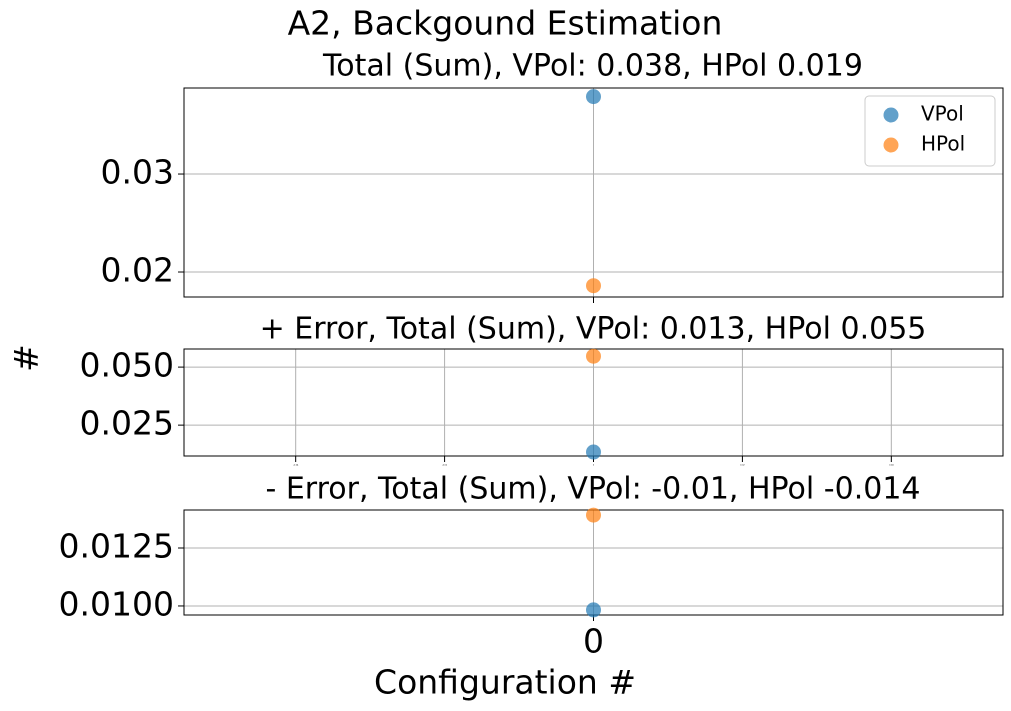 The image size is (1011, 711). Describe the element at coordinates (137, 270) in the screenshot. I see `y-tick-label: 0.02` at that location.